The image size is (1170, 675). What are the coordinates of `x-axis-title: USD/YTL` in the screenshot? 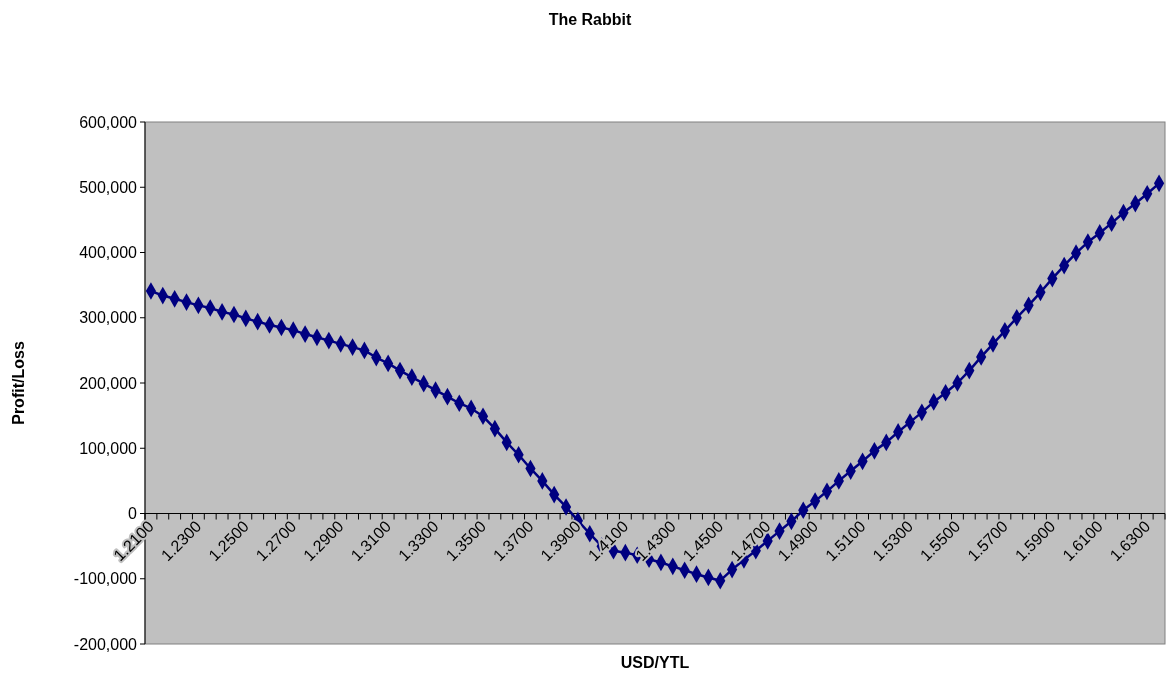 It's located at (655, 662).